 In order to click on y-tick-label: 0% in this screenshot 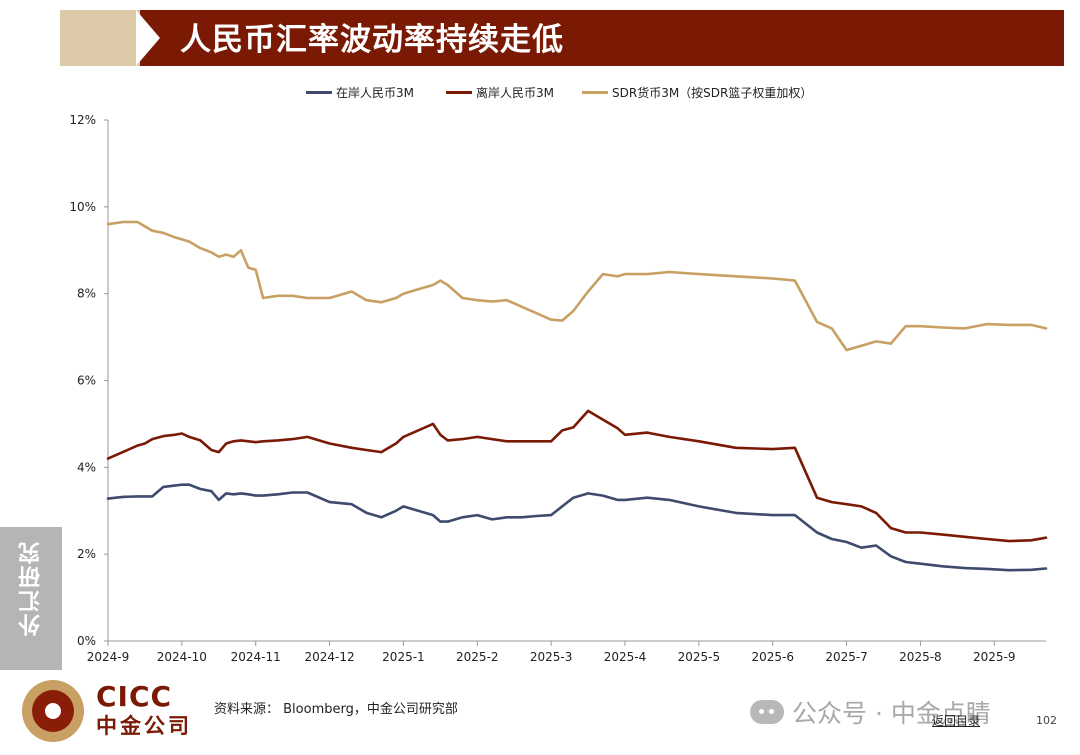, I will do `click(86, 641)`.